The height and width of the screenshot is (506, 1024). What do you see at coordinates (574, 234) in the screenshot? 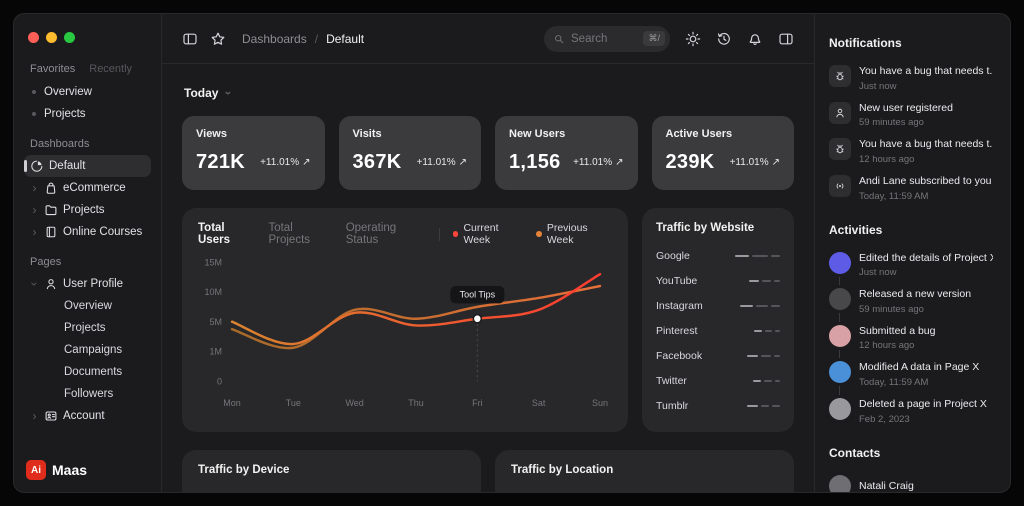
I see `legend-previous-week: Previous Week` at bounding box center [574, 234].